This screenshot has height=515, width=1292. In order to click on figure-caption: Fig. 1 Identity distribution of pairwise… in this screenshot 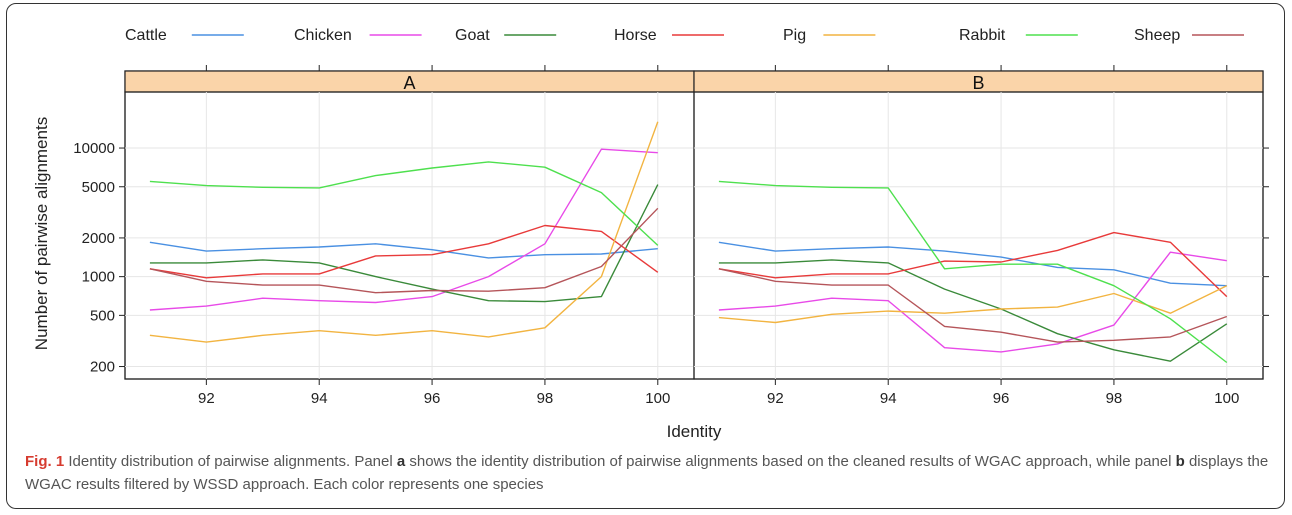, I will do `click(650, 473)`.